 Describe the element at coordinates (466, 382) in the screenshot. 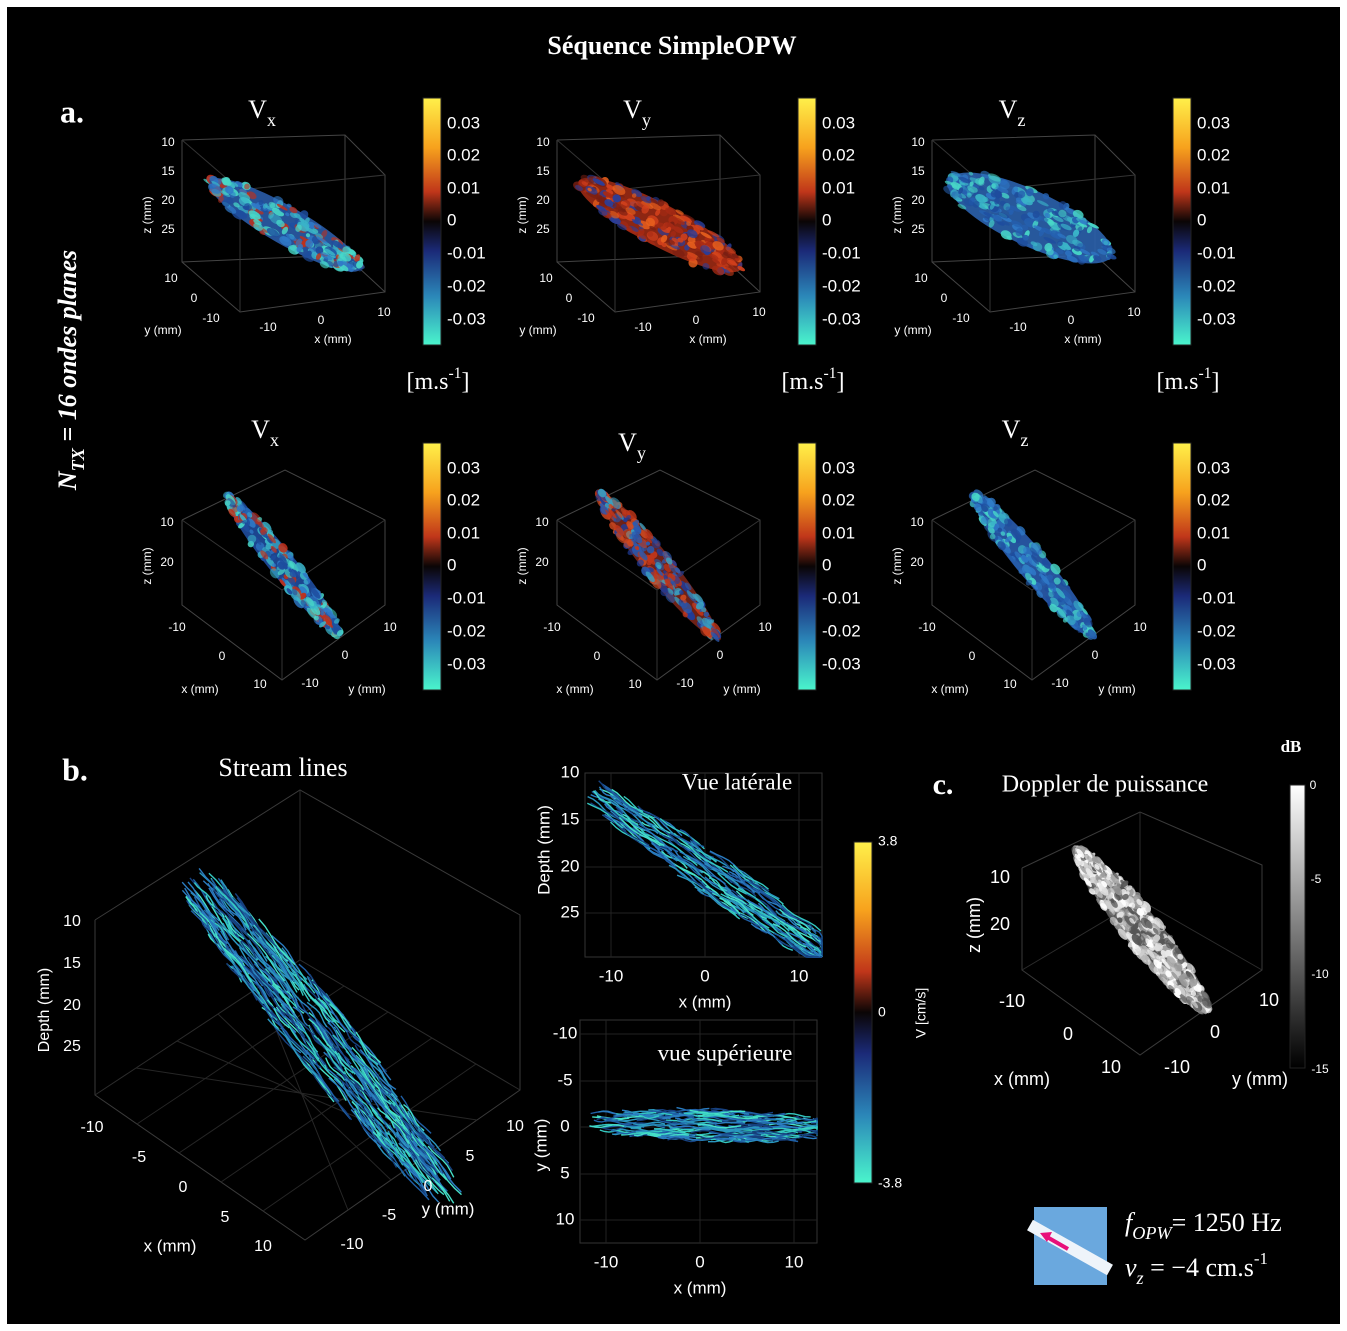

I see `text-part: ]` at that location.